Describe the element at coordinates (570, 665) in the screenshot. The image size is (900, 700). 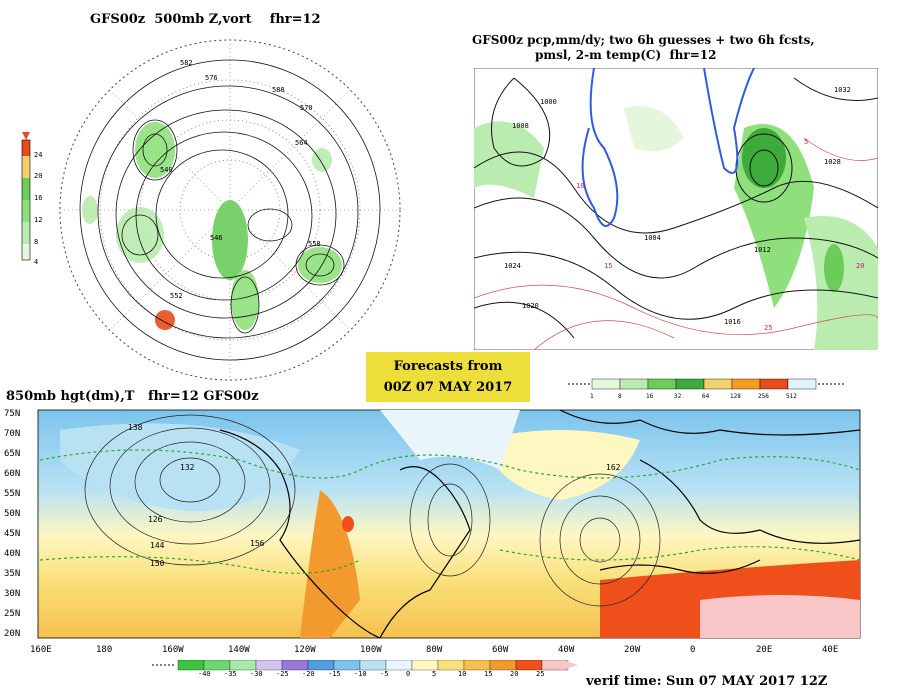
I see `legend-arrow-right` at that location.